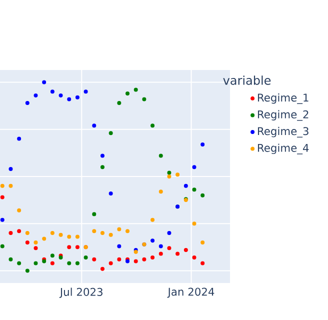  Describe the element at coordinates (283, 132) in the screenshot. I see `legend-label: Regime_3` at that location.